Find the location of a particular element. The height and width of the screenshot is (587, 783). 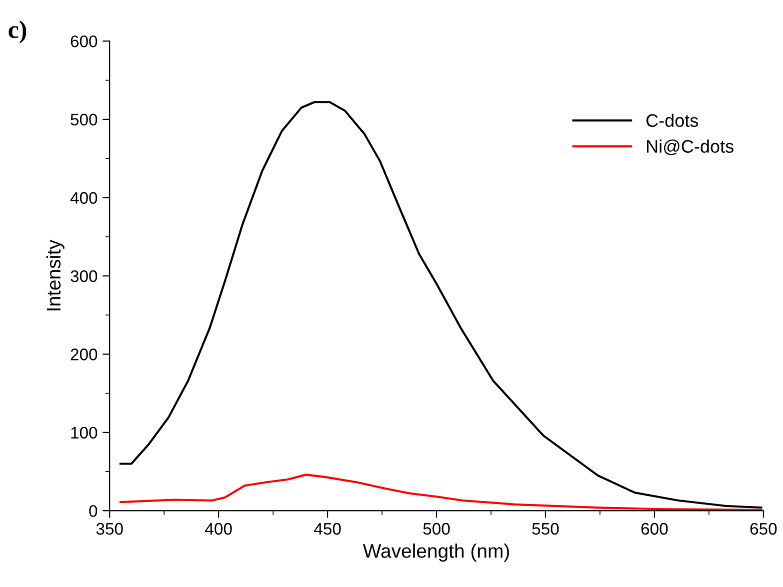

x-tick-label: 650 is located at coordinates (763, 528).